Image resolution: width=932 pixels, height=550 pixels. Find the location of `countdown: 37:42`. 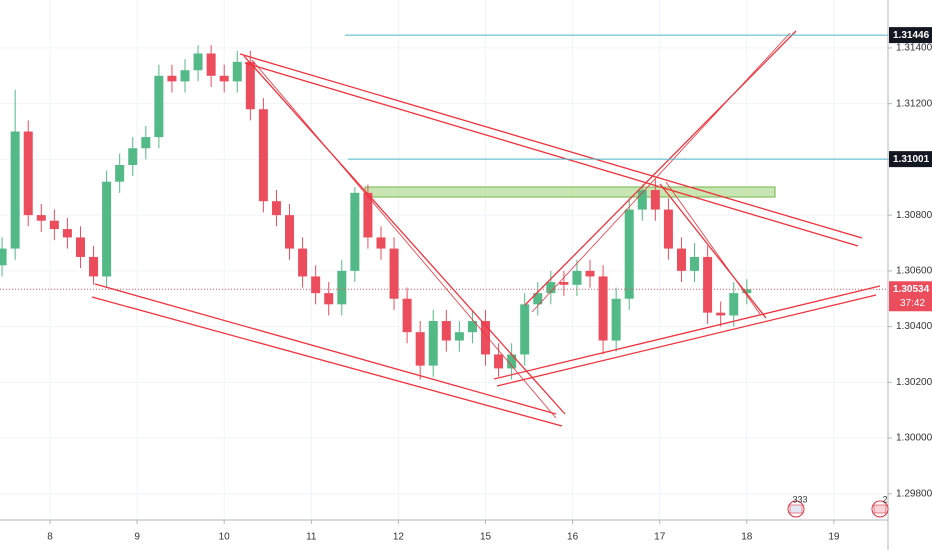

countdown: 37:42 is located at coordinates (912, 303).